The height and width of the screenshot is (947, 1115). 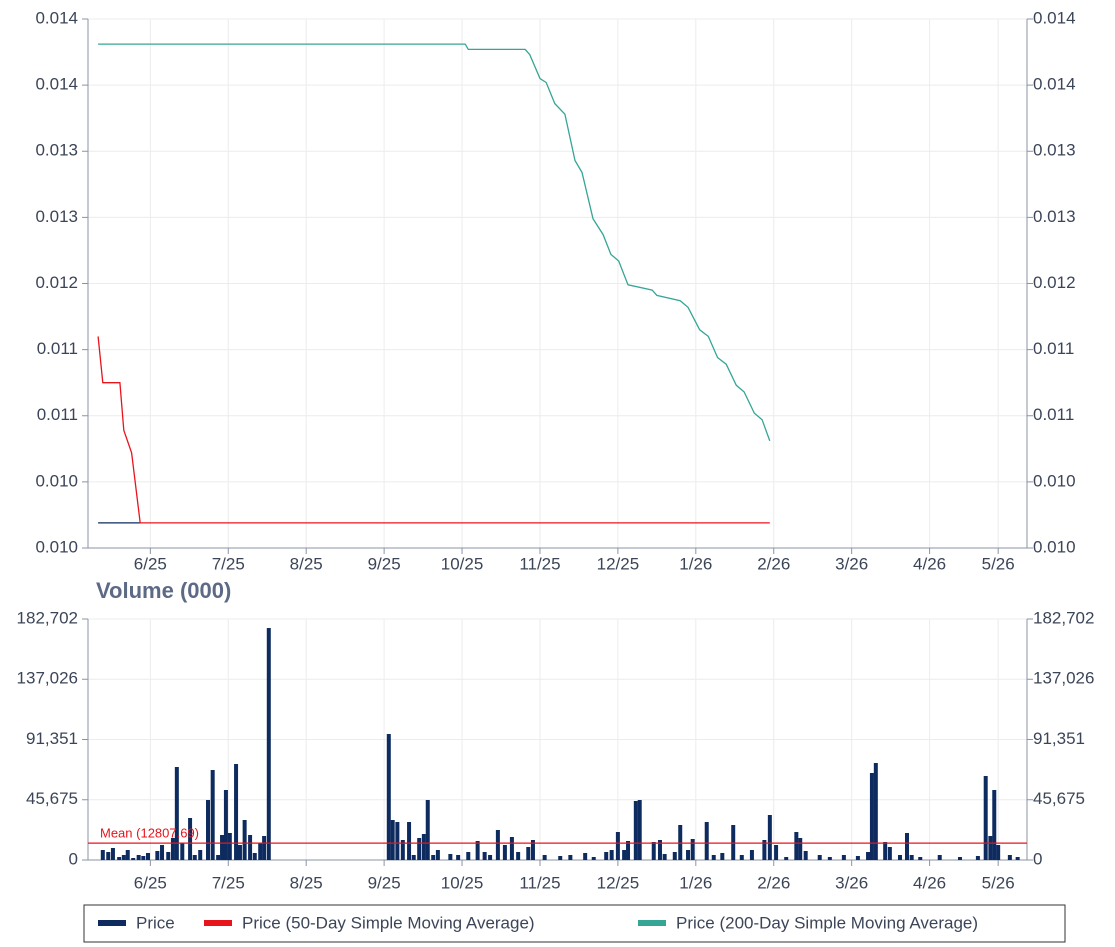 What do you see at coordinates (998, 882) in the screenshot?
I see `x-tick-label: 5/26` at bounding box center [998, 882].